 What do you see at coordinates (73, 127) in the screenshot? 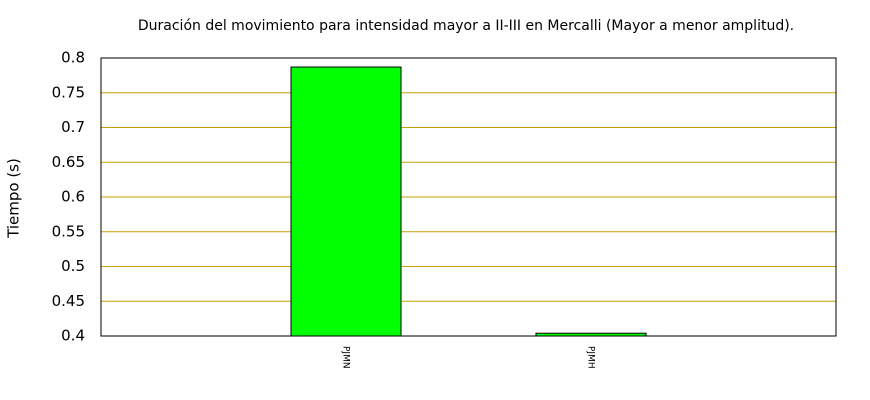
I see `y-tick-label: 0.7` at bounding box center [73, 127].